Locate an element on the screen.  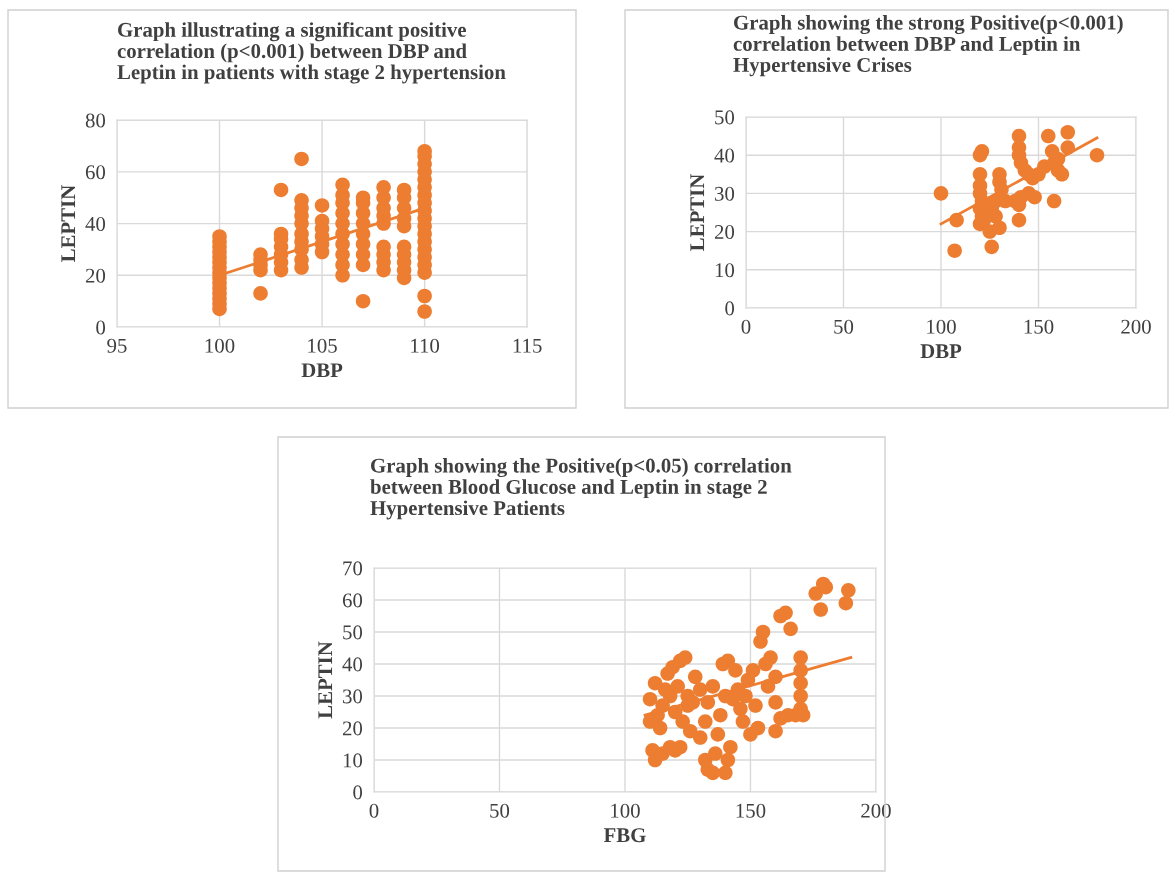
x-tick-label: 95 is located at coordinates (117, 345).